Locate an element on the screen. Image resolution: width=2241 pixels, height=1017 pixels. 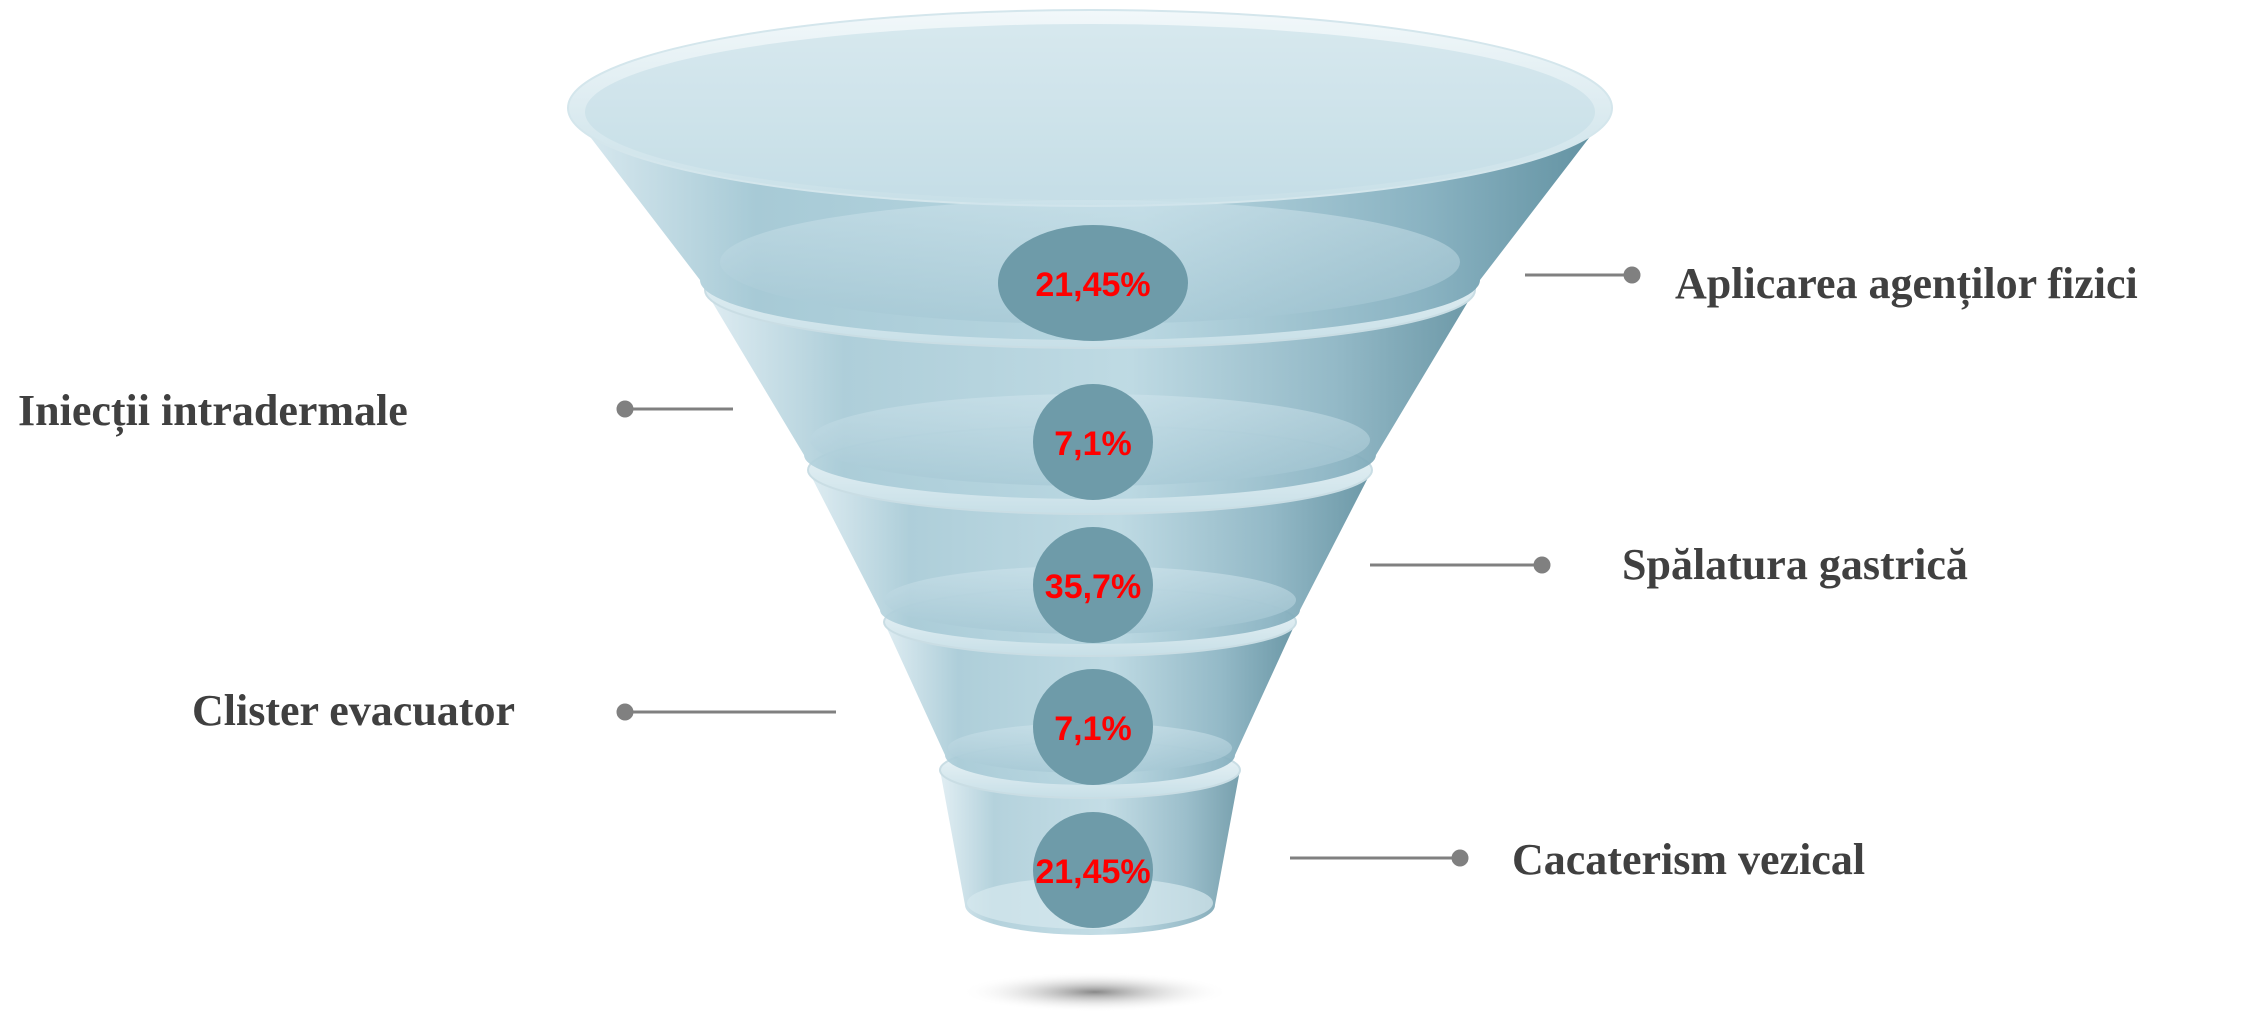
value-badge-5: 21,45% is located at coordinates (1093, 870).